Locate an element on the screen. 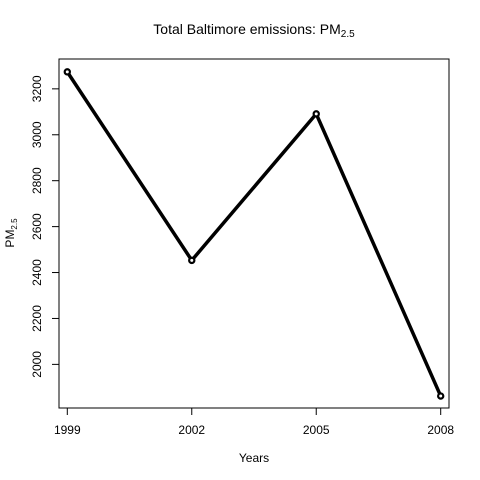 The width and height of the screenshot is (480, 480). y-tick-label: 2800 is located at coordinates (37, 180).